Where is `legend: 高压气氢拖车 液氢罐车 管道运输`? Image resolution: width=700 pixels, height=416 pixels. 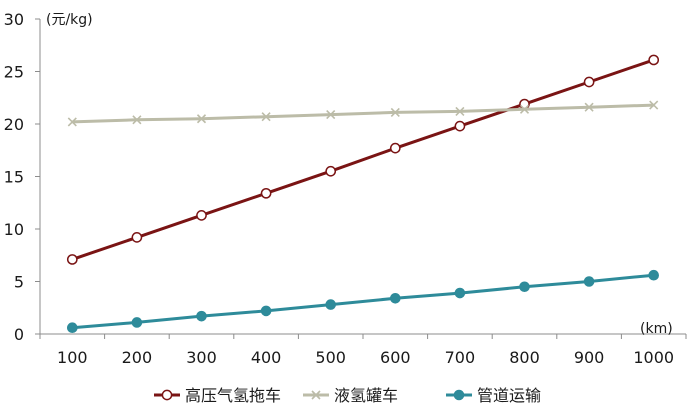 legend: 高压气氢拖车 液氢罐车 管道运输 is located at coordinates (347, 395).